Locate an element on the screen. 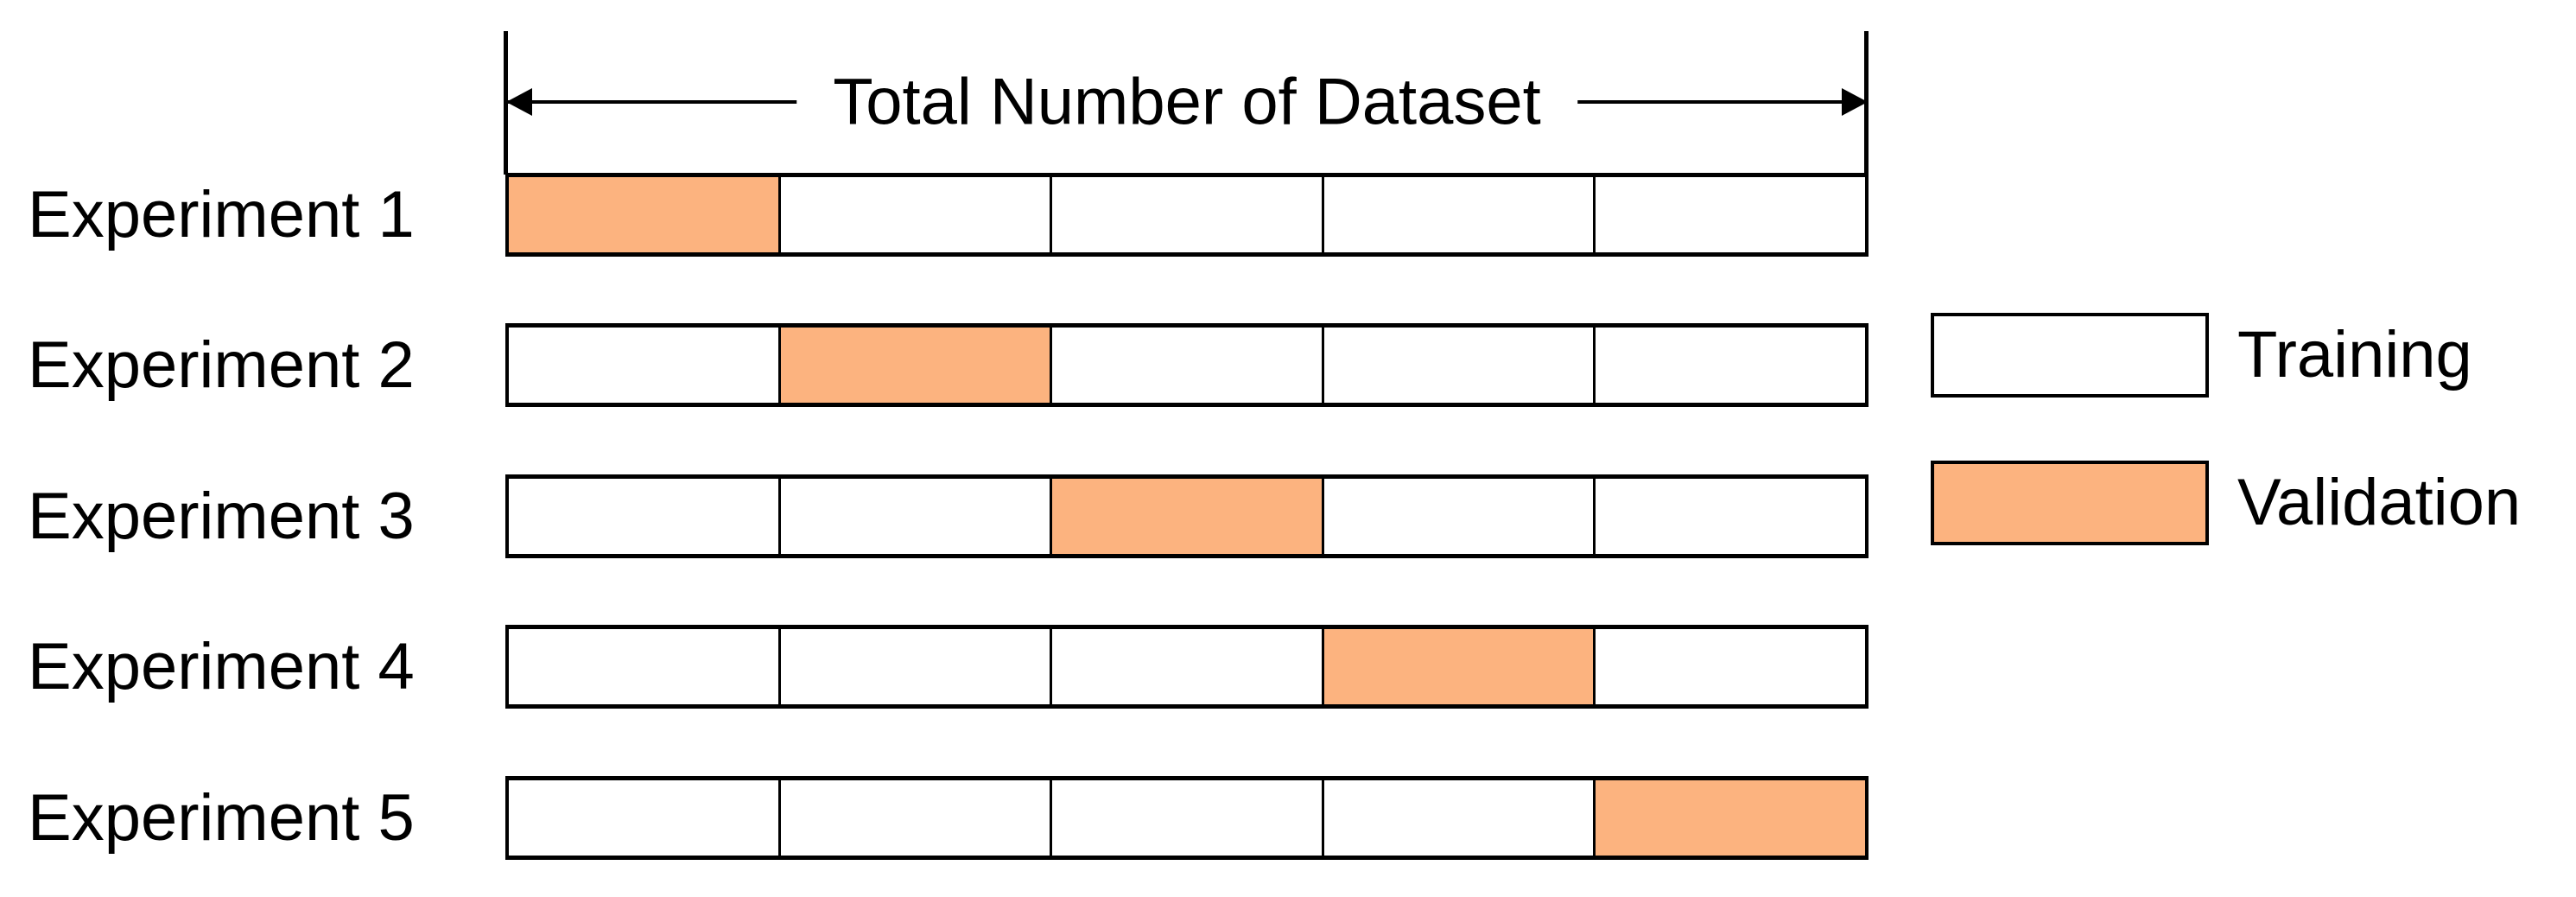 The height and width of the screenshot is (897, 2576). right-arrowhead-icon is located at coordinates (1855, 102).